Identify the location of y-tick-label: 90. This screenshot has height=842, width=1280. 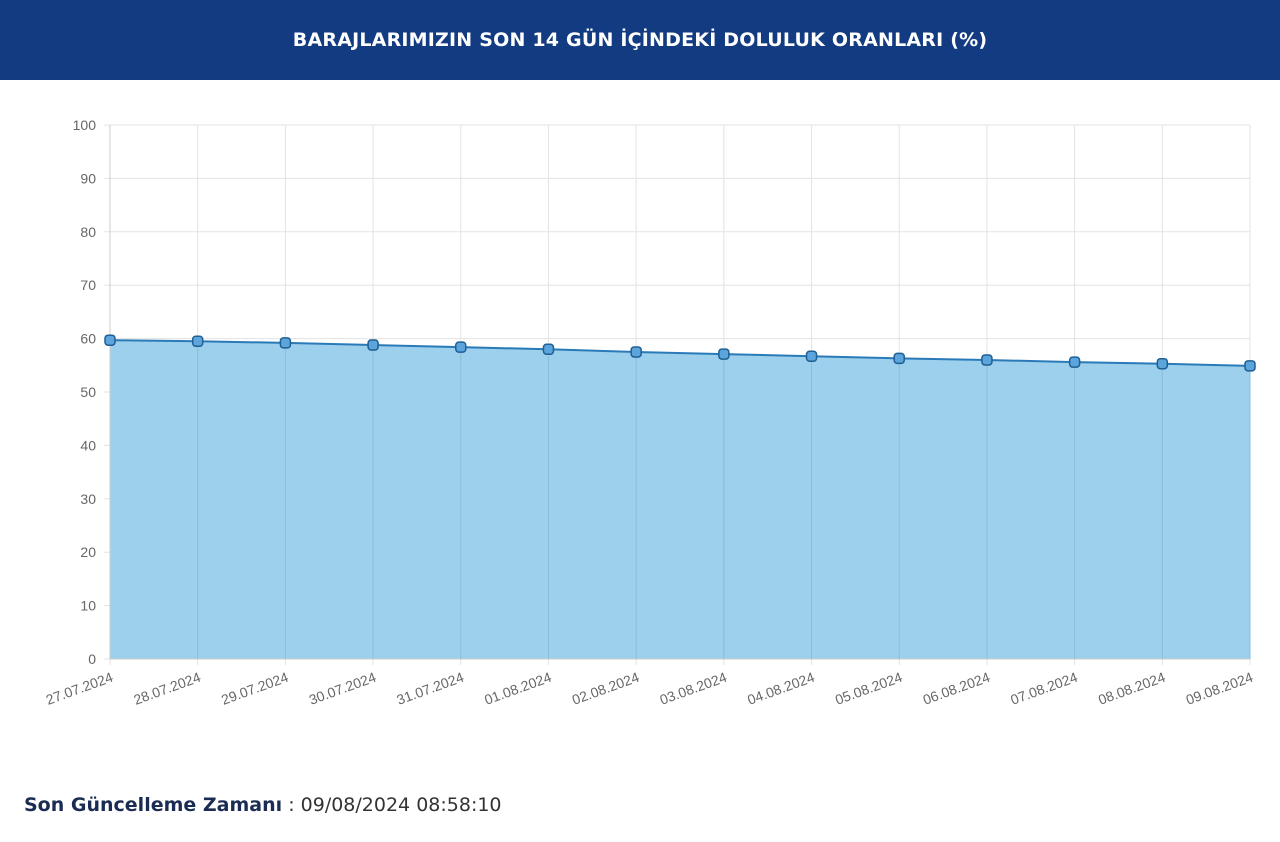
(88, 178).